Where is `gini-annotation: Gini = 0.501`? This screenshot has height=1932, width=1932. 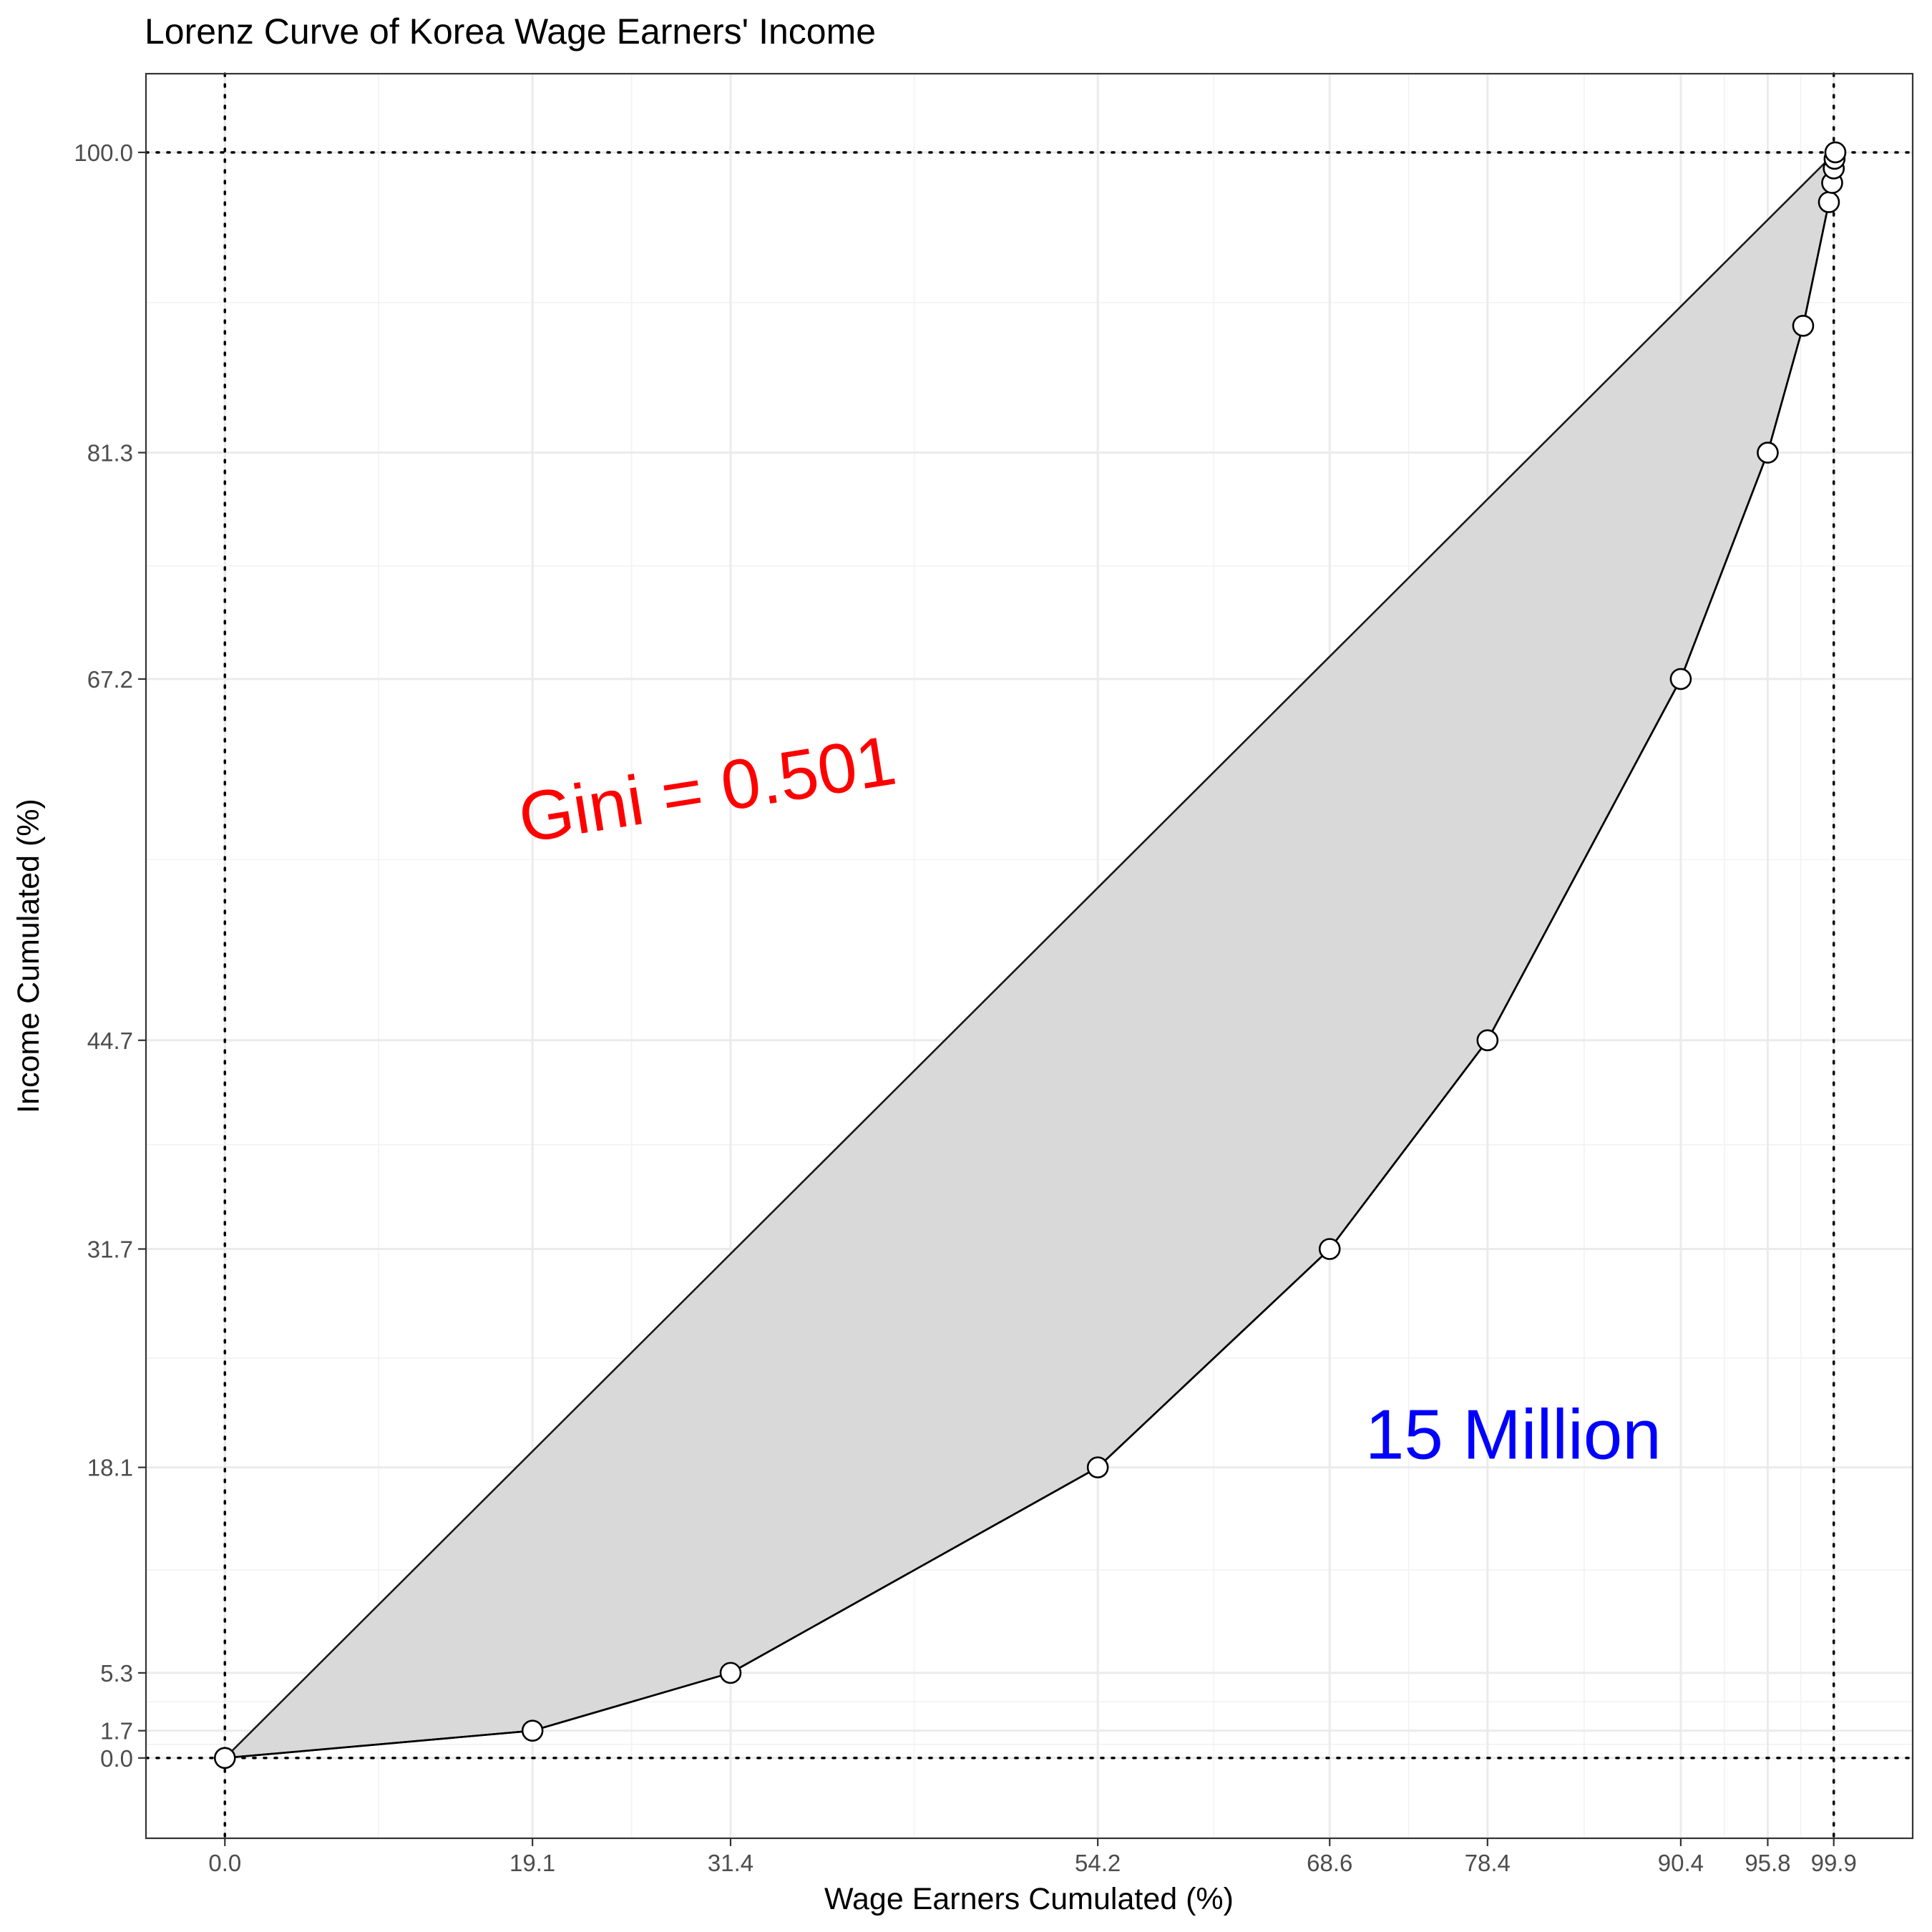
gini-annotation: Gini = 0.501 is located at coordinates (707, 789).